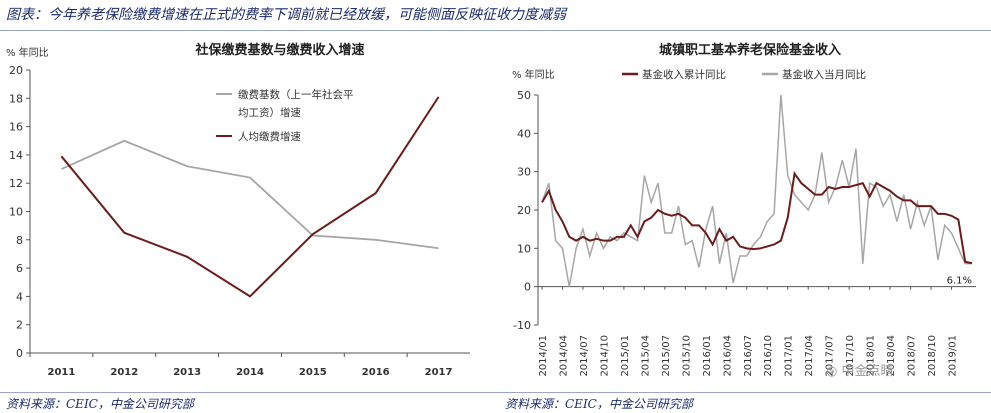 This screenshot has height=413, width=991. What do you see at coordinates (768, 356) in the screenshot?
I see `x-tick-label: 2016/10` at bounding box center [768, 356].